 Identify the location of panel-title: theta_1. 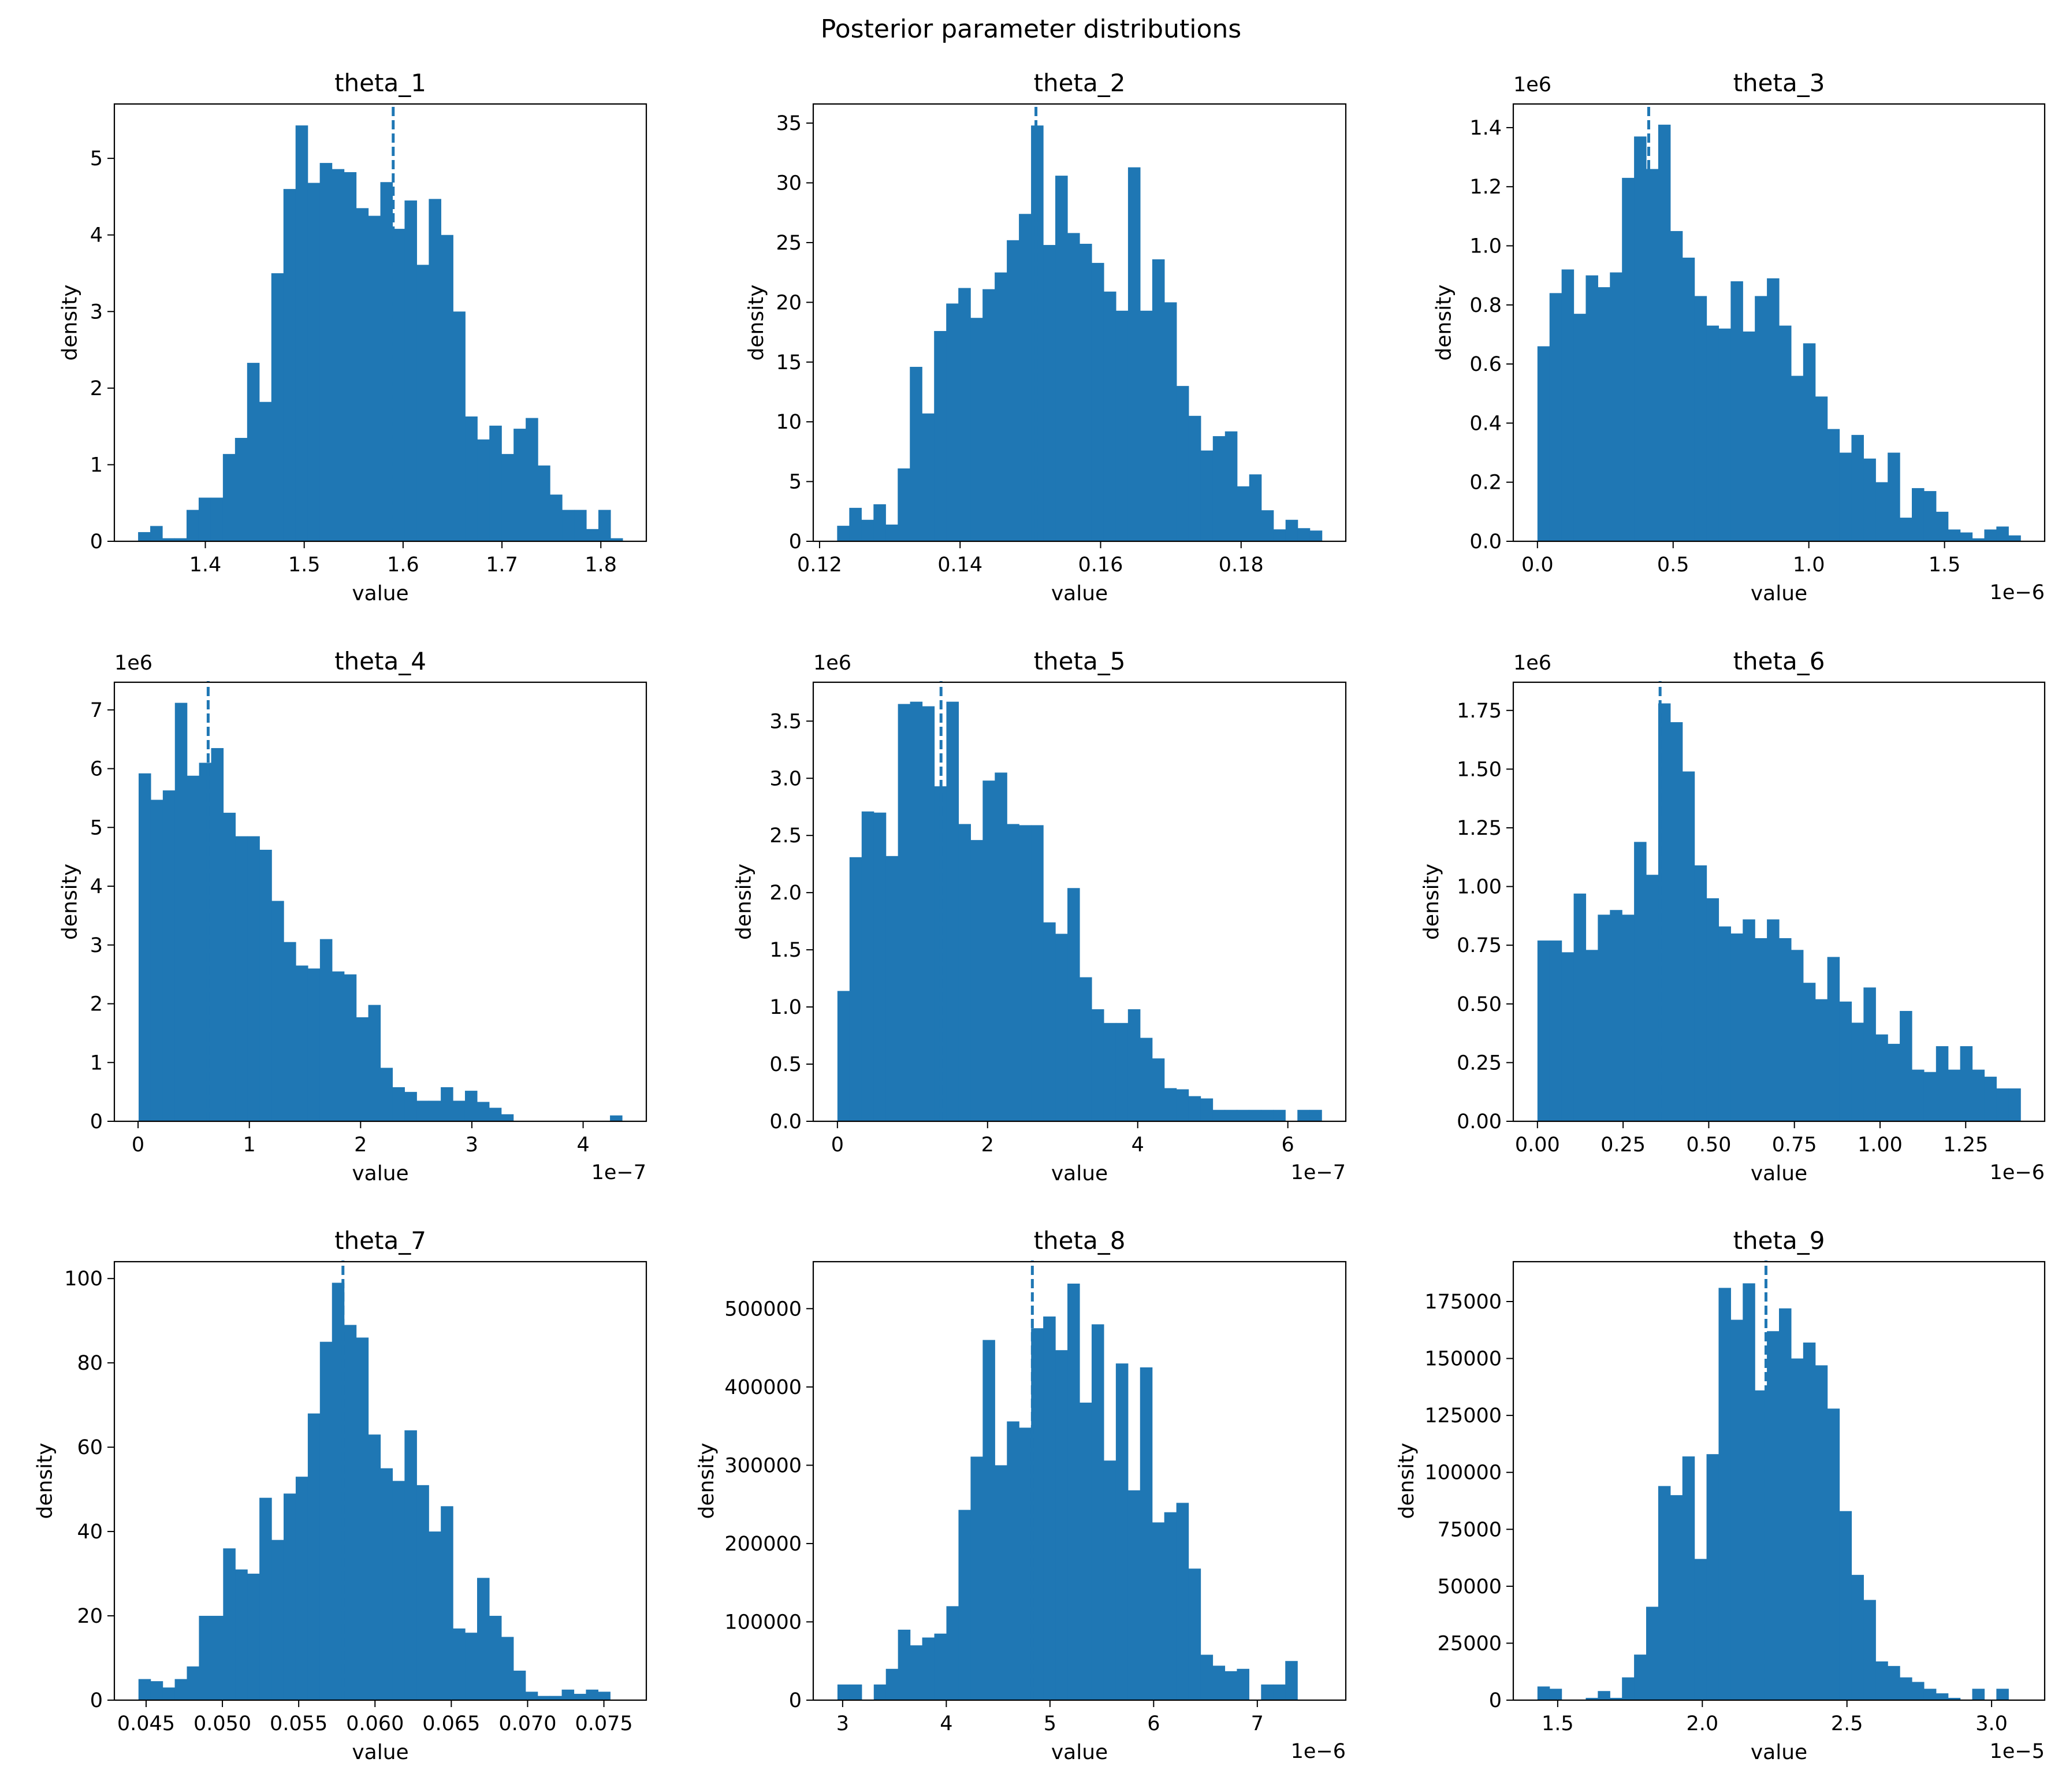
(380, 83).